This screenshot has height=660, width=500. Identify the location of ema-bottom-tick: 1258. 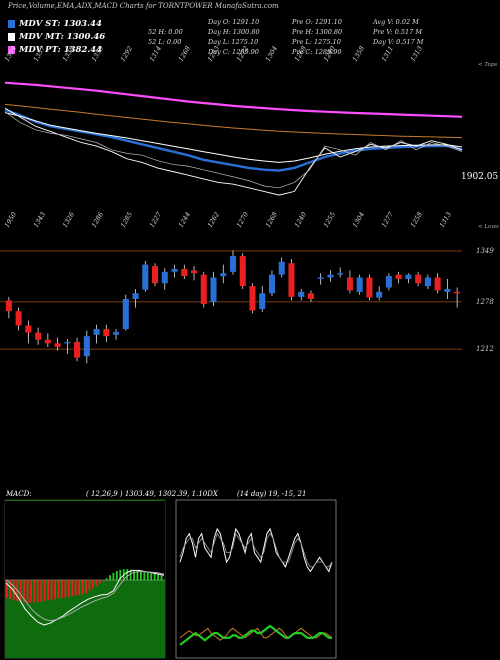
(416, 220).